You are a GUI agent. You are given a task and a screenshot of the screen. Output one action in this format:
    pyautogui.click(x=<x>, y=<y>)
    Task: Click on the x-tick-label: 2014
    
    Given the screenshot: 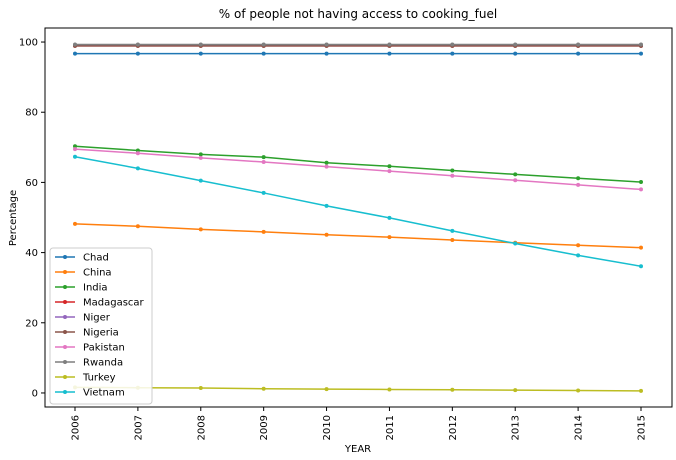 What is the action you would take?
    pyautogui.click(x=579, y=427)
    